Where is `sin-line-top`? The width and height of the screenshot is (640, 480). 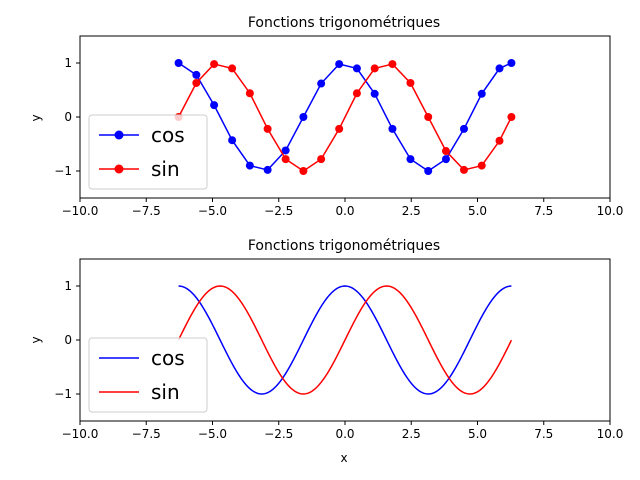
sin-line-top is located at coordinates (345, 117).